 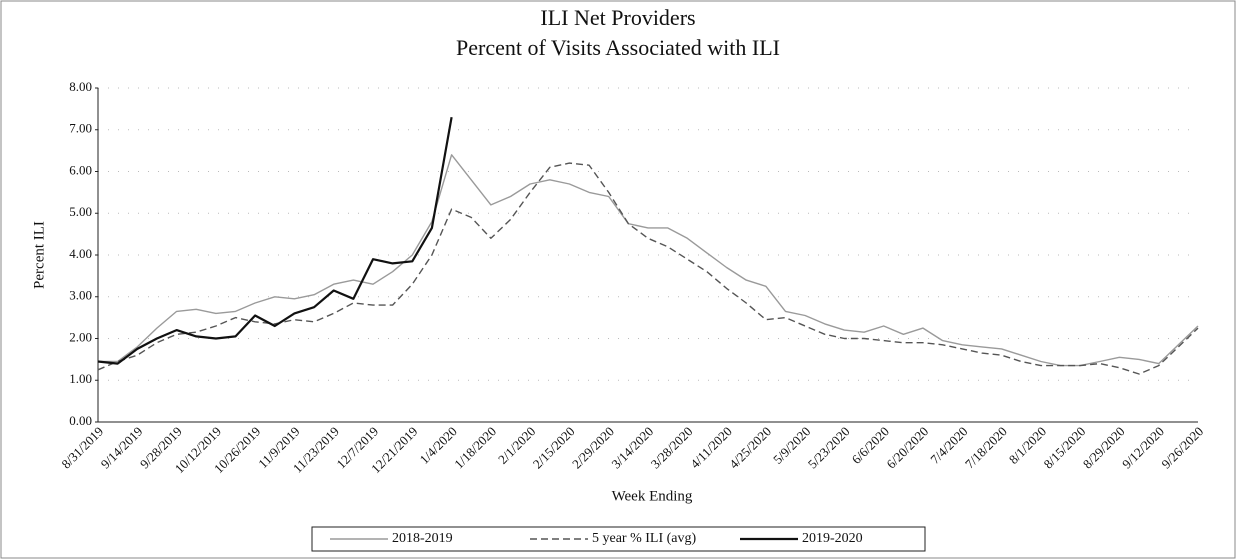 What do you see at coordinates (80, 128) in the screenshot?
I see `y-tick-label: 7.00` at bounding box center [80, 128].